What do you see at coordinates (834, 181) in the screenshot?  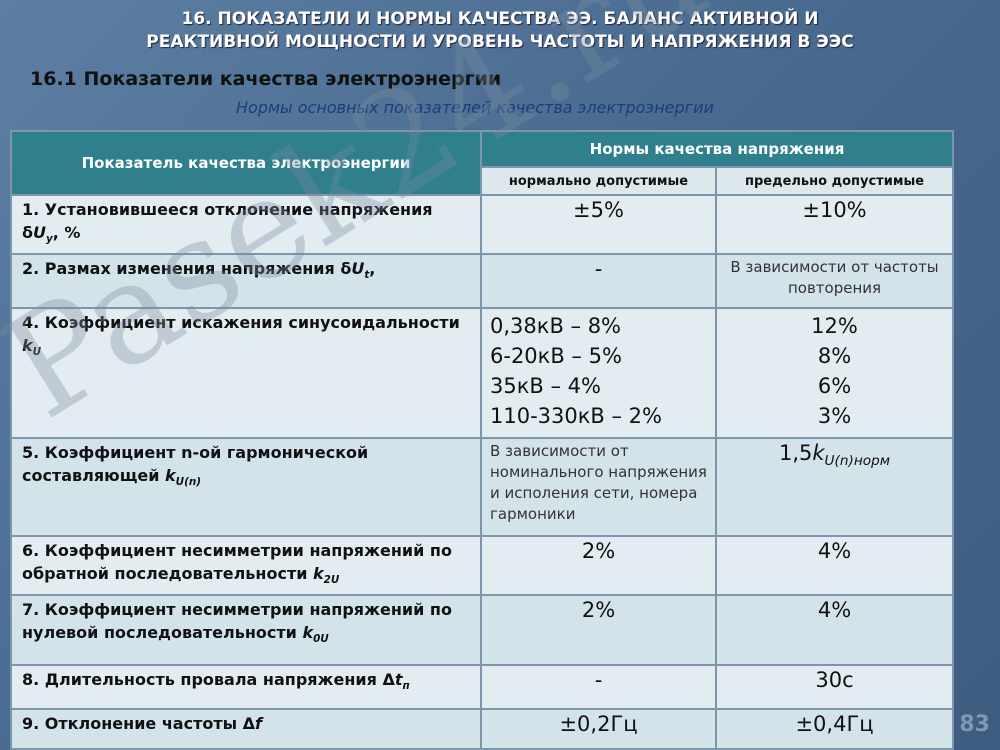 I see `header-cell: предельно допустимые` at bounding box center [834, 181].